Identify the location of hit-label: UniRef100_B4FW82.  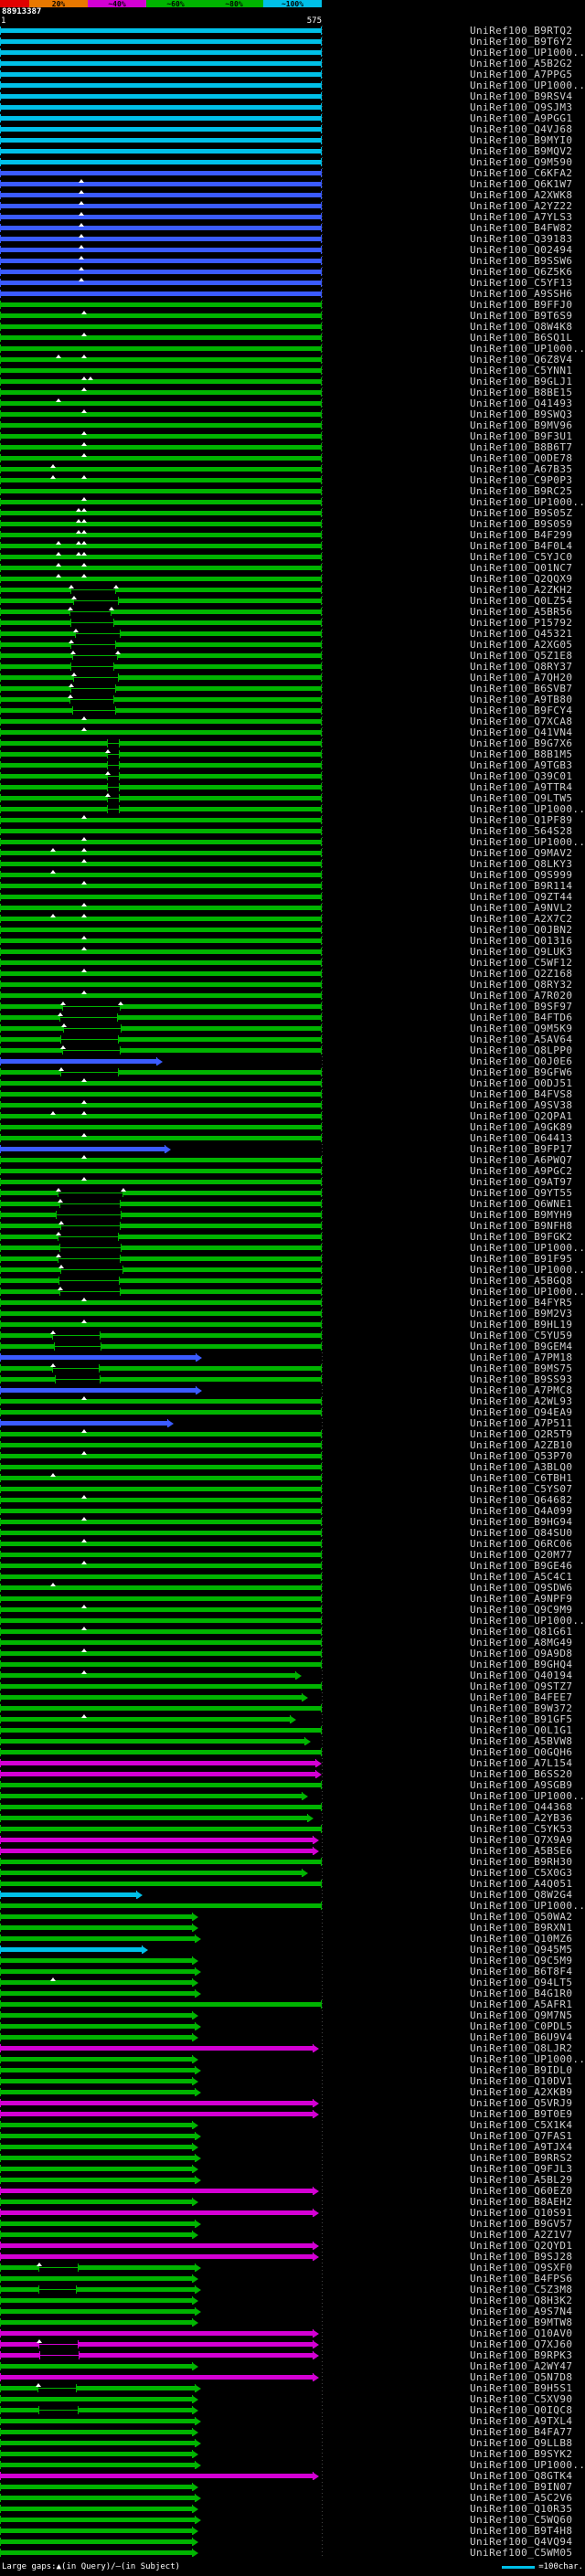
(521, 228).